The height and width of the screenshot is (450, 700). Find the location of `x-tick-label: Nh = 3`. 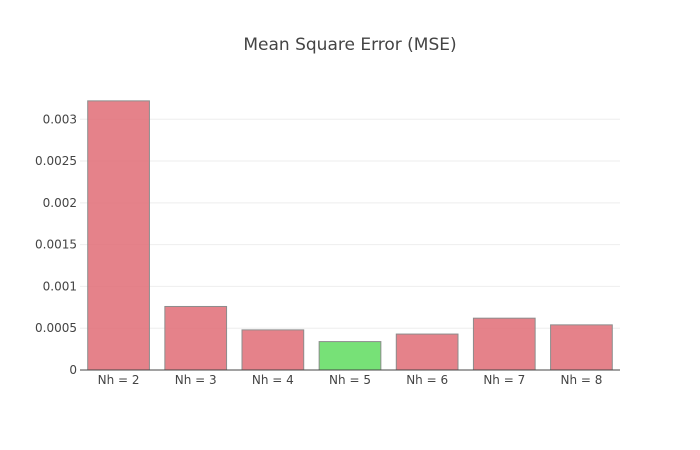

x-tick-label: Nh = 3 is located at coordinates (196, 380).